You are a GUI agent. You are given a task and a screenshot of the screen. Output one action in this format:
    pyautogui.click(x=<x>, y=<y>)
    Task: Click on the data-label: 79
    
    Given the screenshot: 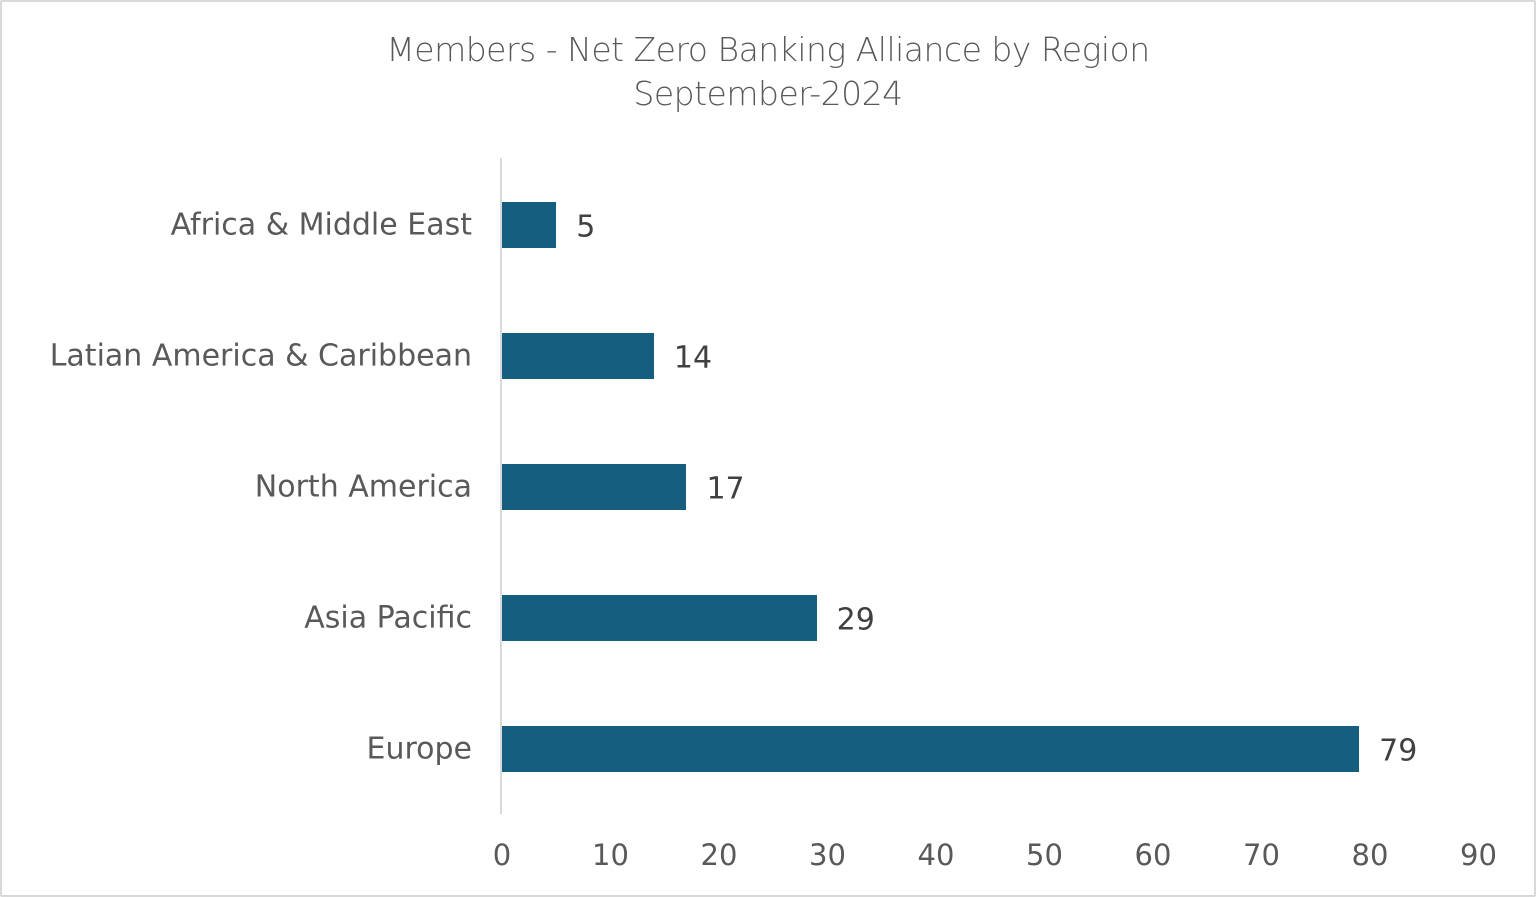 What is the action you would take?
    pyautogui.click(x=1398, y=751)
    